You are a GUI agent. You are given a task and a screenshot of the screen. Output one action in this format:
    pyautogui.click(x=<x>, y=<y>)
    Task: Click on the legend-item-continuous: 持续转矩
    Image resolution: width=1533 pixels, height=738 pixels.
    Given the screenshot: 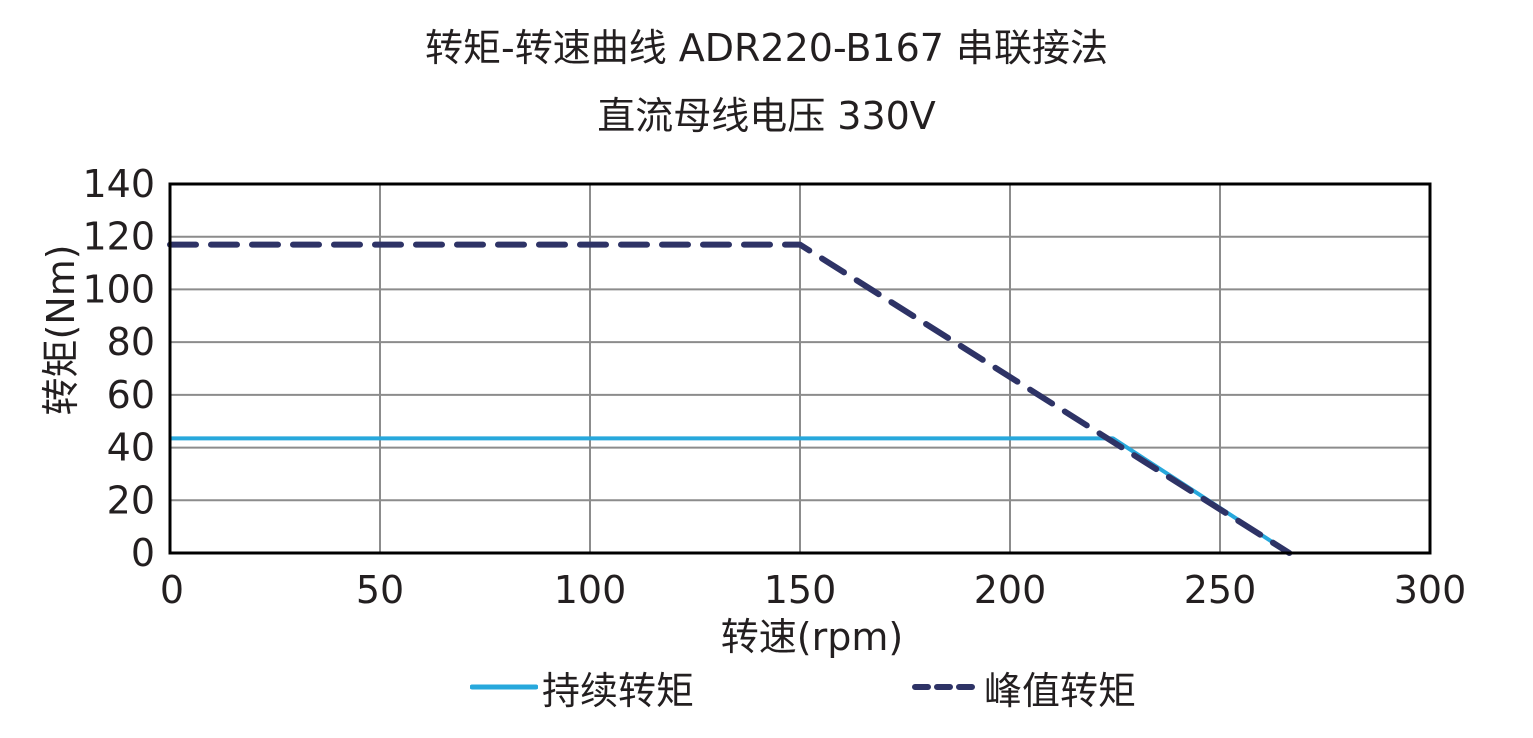 What is the action you would take?
    pyautogui.click(x=582, y=687)
    